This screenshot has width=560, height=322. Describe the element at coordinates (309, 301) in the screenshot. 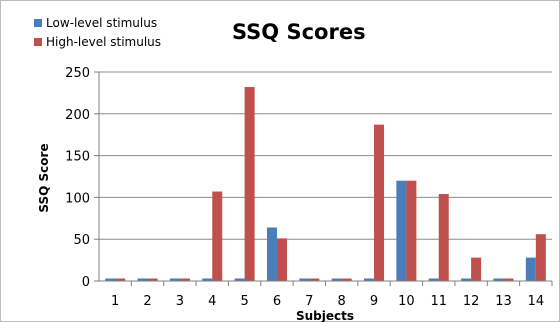

I see `x-tick-label: 7` at that location.